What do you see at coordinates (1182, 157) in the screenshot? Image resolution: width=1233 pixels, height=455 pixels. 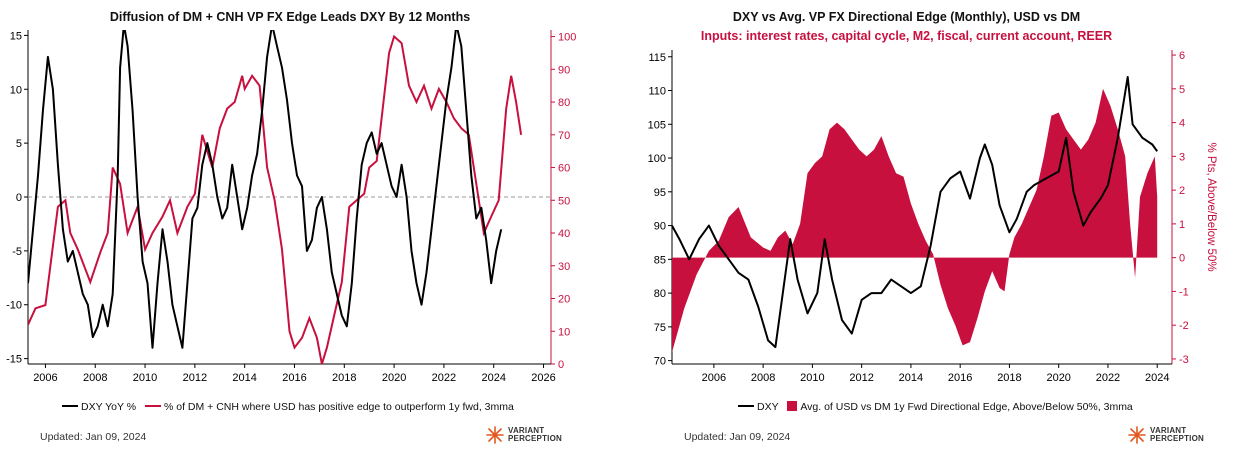 I see `y-right-tick-label: 3` at bounding box center [1182, 157].